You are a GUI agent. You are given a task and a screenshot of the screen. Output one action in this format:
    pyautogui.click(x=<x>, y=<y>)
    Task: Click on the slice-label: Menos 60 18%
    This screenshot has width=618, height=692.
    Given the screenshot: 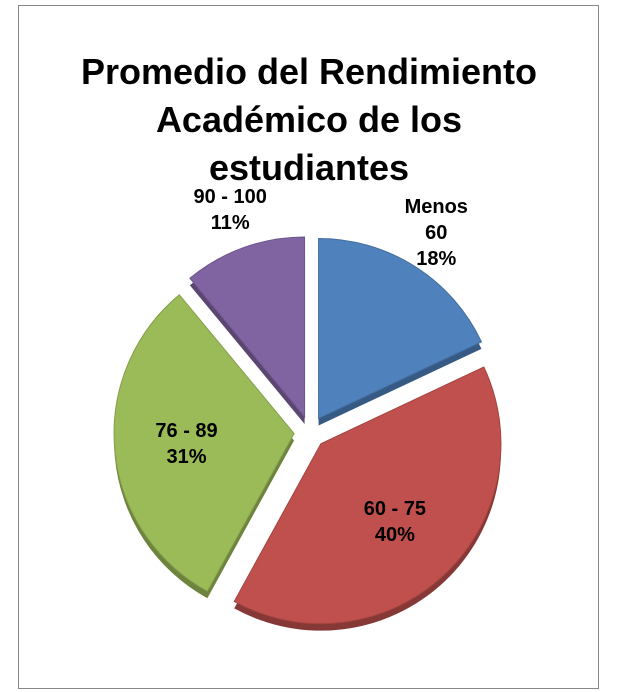 What is the action you would take?
    pyautogui.click(x=436, y=233)
    